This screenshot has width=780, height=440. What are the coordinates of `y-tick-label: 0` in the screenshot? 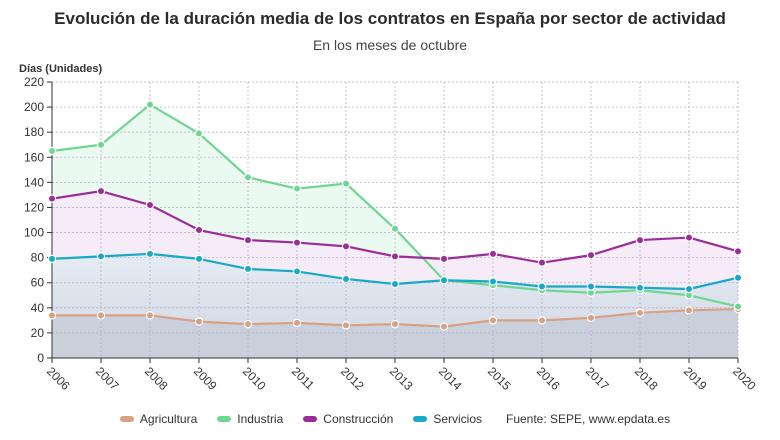 It's located at (40, 358).